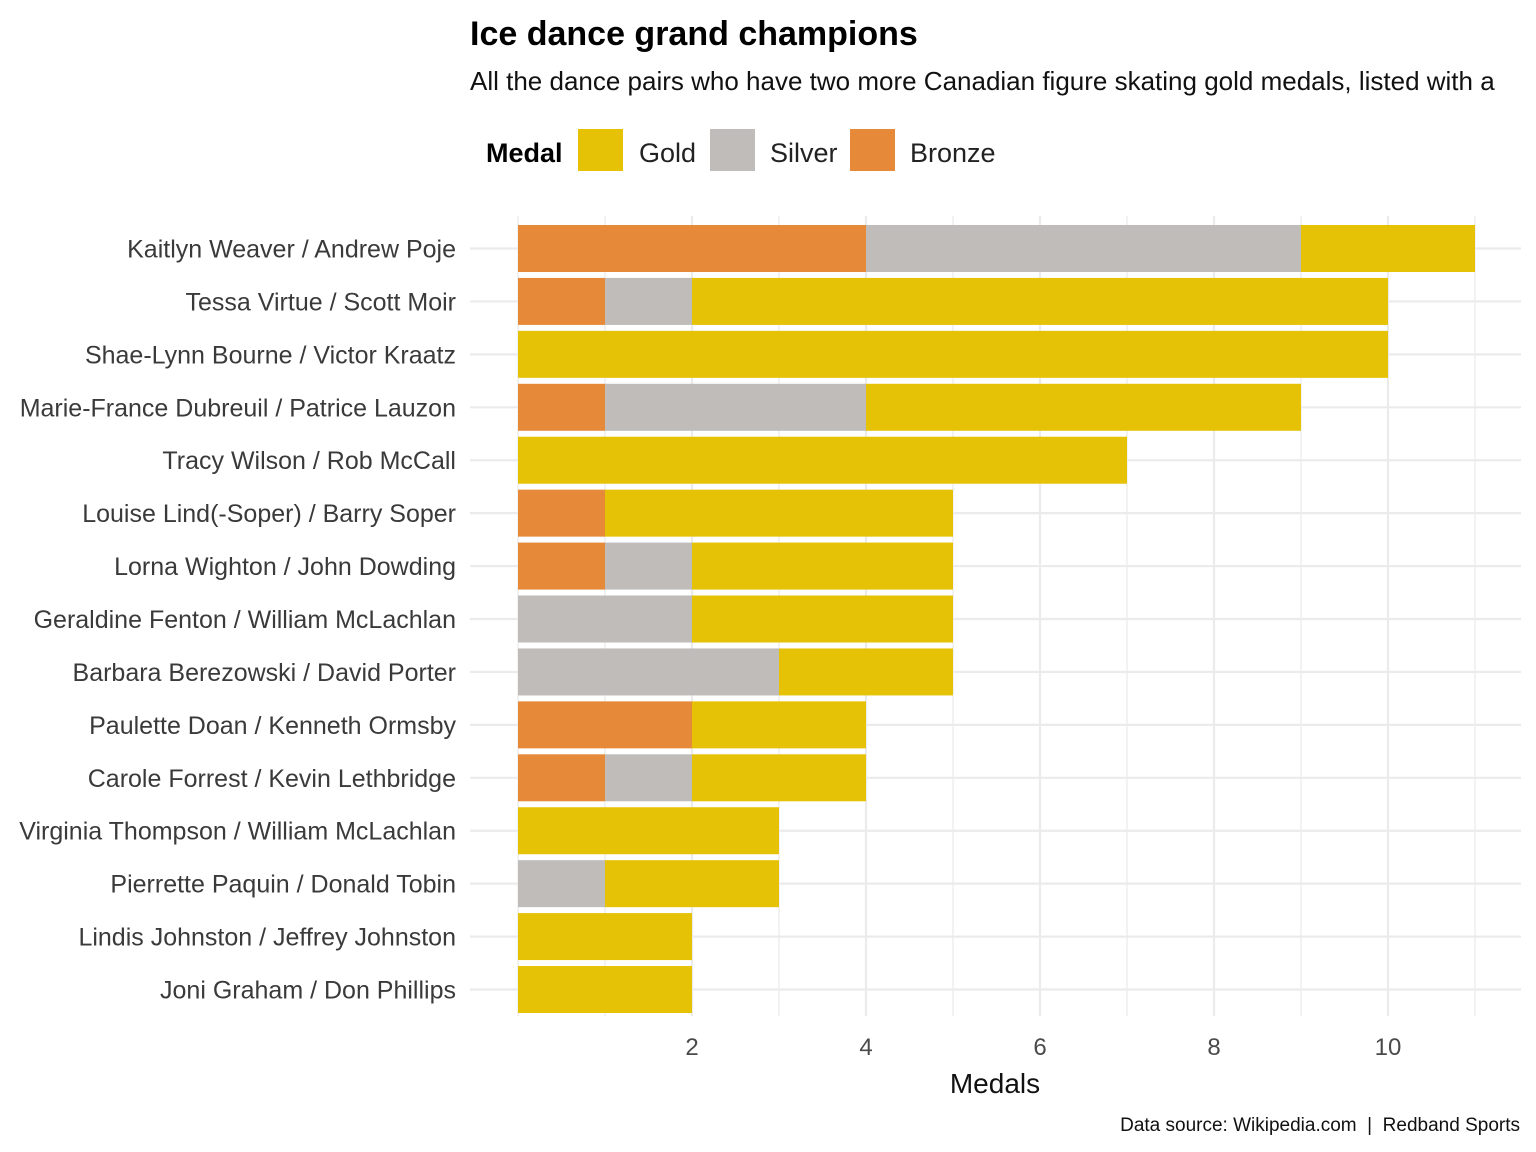 This screenshot has height=1152, width=1536. Describe the element at coordinates (264, 673) in the screenshot. I see `y-tick-label: Barbara Berezowski / David Porter` at that location.